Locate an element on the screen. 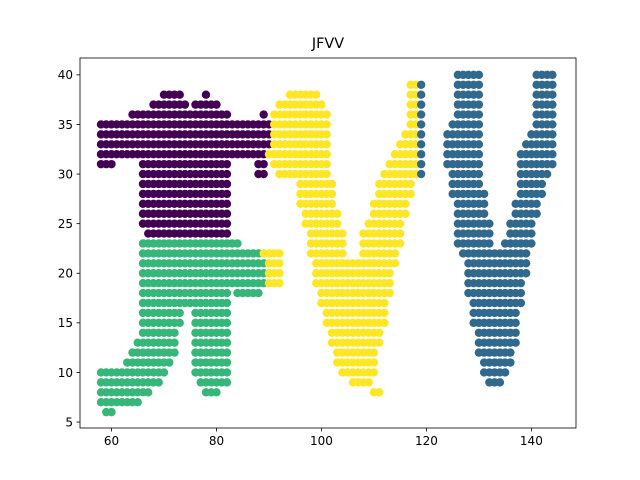 This screenshot has width=640, height=480. x-tick-label: 60 is located at coordinates (111, 441).